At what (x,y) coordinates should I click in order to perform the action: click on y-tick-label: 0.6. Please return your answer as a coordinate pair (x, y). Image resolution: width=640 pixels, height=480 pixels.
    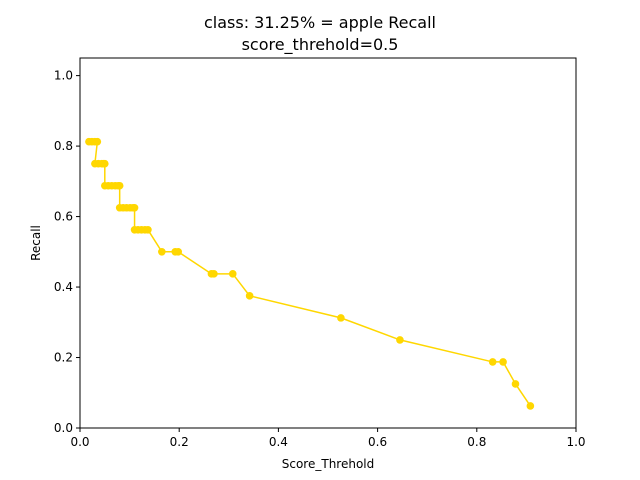
    Looking at the image, I should click on (63, 217).